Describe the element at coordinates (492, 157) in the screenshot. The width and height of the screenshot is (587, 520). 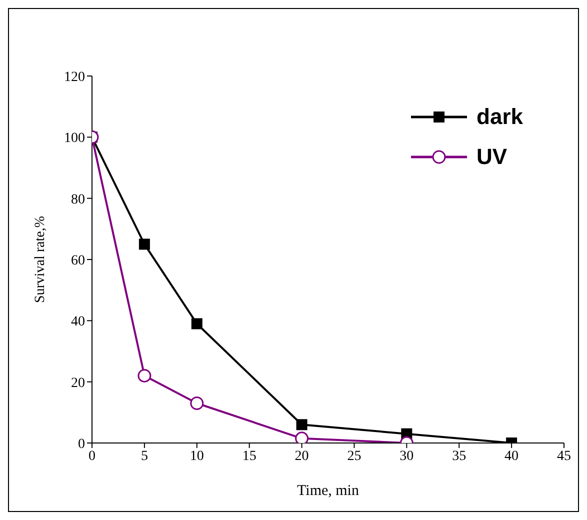
I see `legend-label: UV` at that location.